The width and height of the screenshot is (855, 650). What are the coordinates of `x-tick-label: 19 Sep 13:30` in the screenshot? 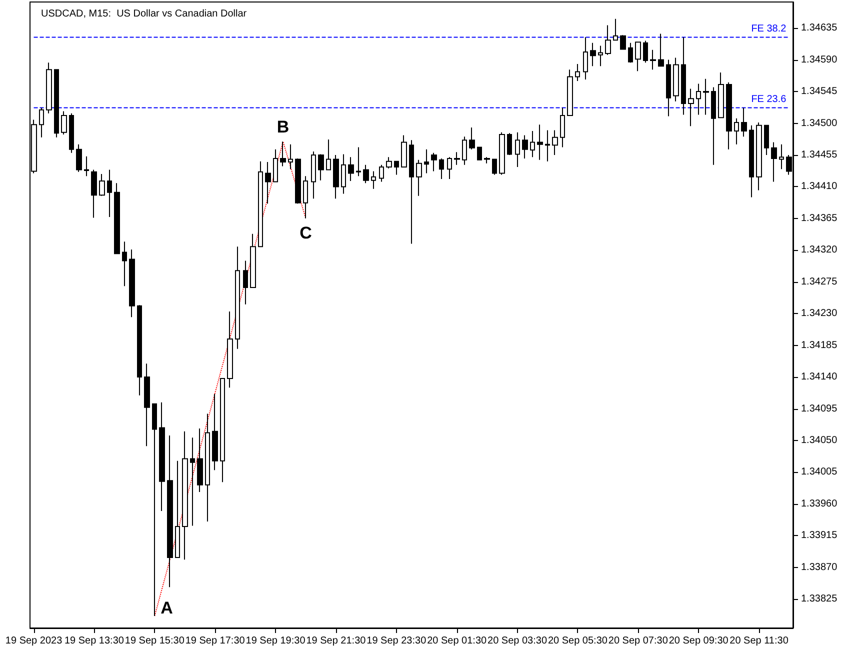 It's located at (94, 641).